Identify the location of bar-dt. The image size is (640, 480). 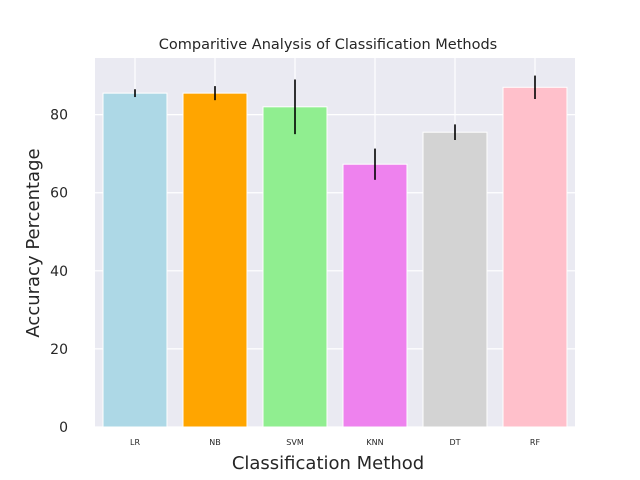
(455, 279).